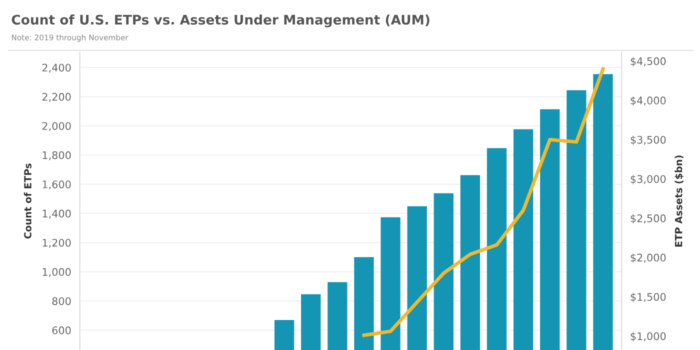 The image size is (700, 350). I want to click on y2-tick-label: $3,500, so click(648, 141).